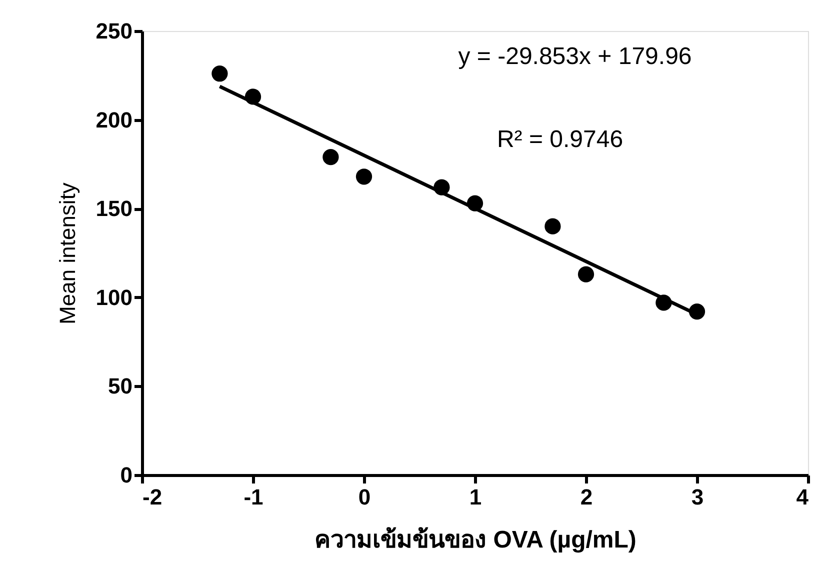 This screenshot has width=817, height=588. Describe the element at coordinates (475, 497) in the screenshot. I see `x-tick-label: 1` at that location.